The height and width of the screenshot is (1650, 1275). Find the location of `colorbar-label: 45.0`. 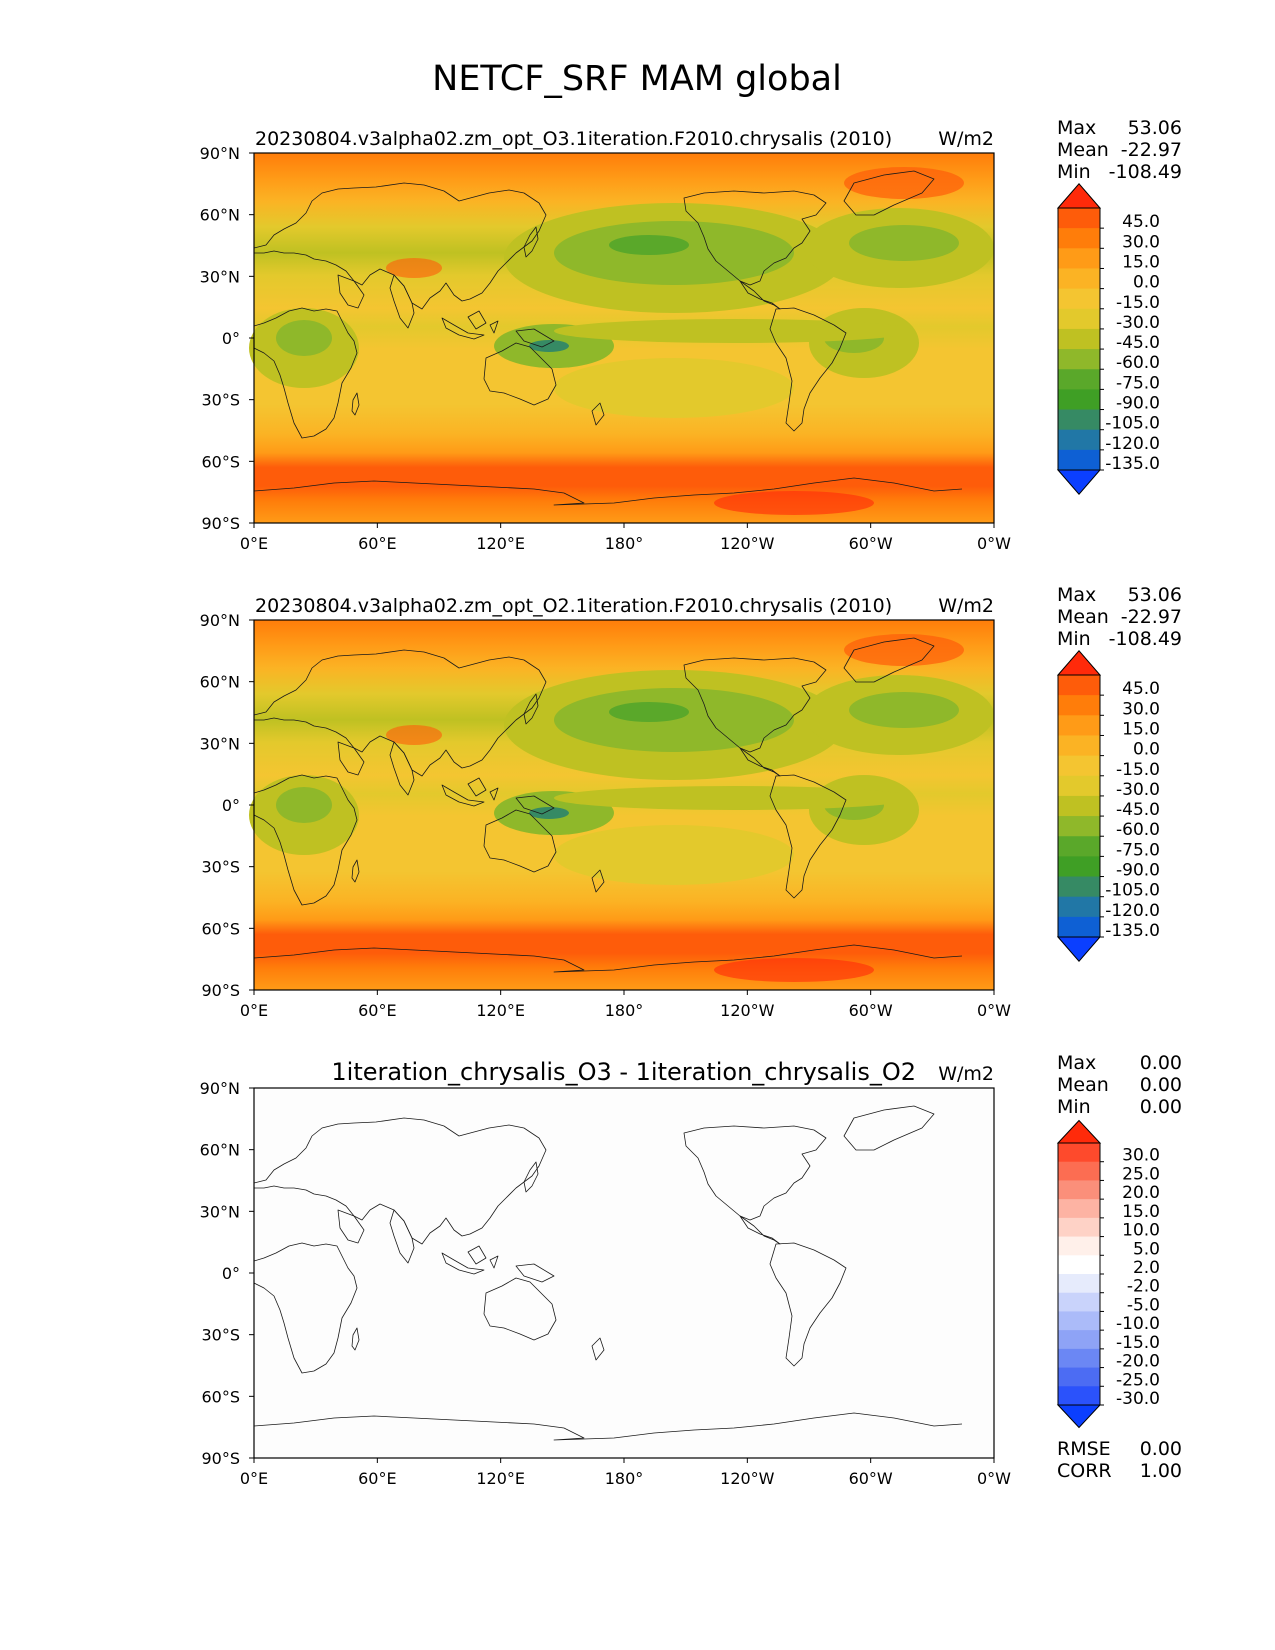

colorbar-label: 45.0 is located at coordinates (1141, 689).